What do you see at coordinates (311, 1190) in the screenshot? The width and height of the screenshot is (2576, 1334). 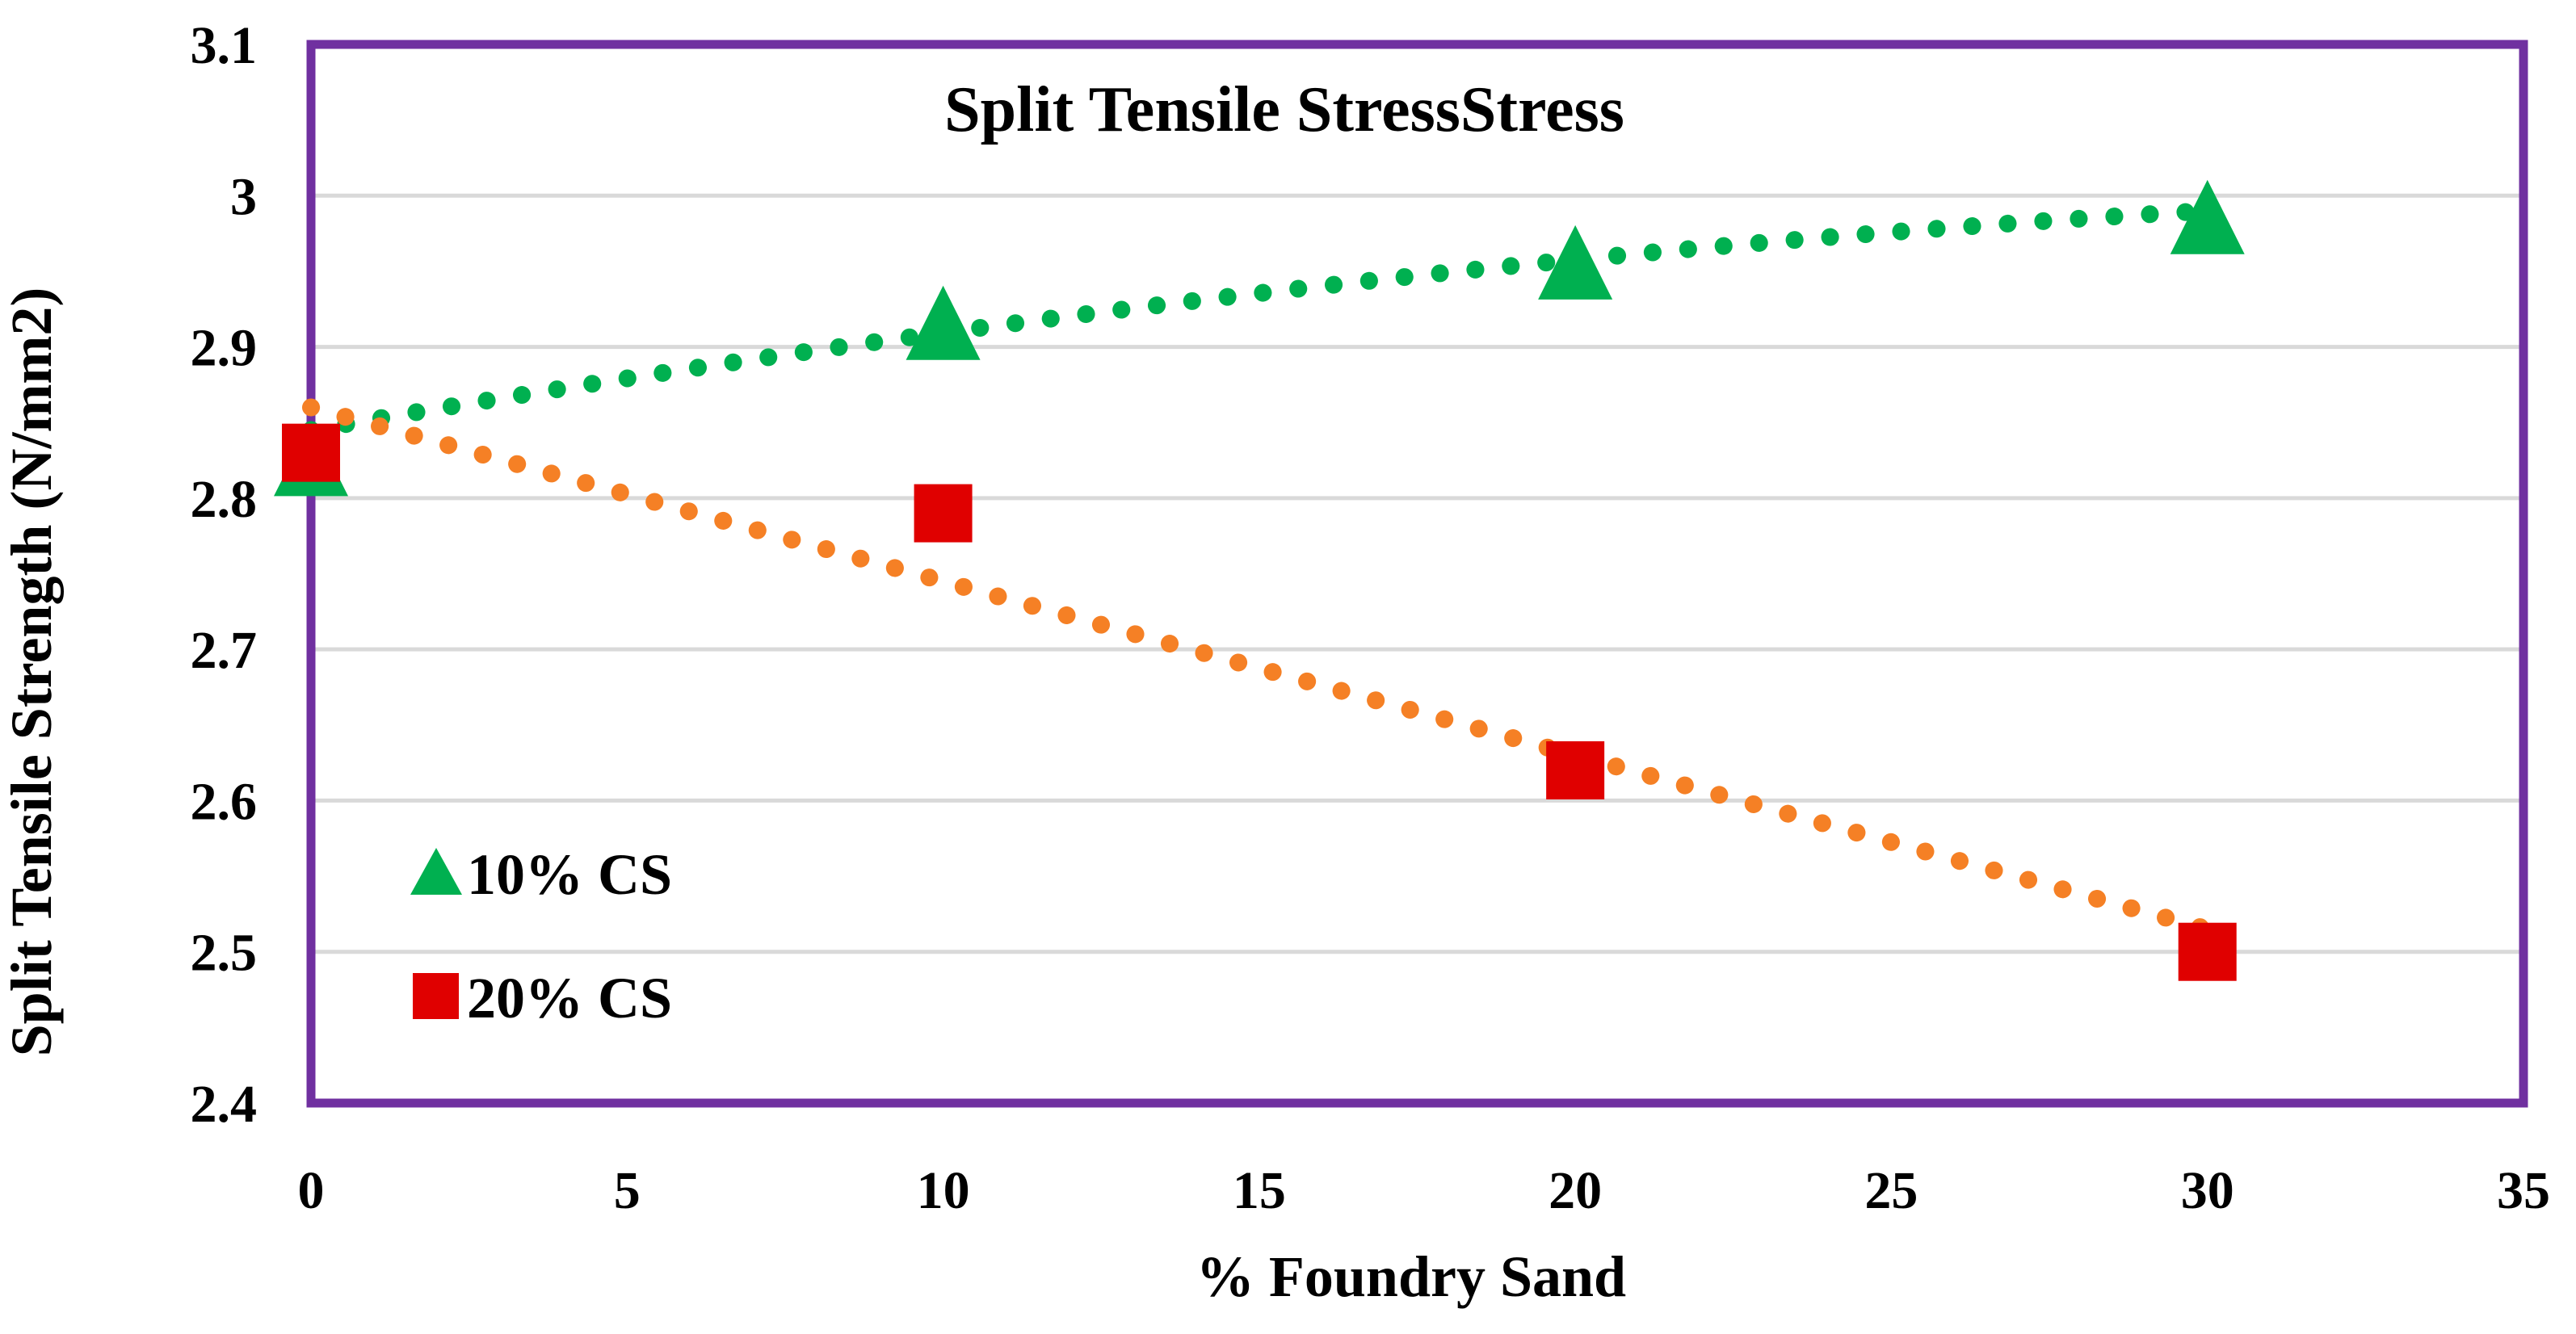 I see `x-tick-label-0: 0` at bounding box center [311, 1190].